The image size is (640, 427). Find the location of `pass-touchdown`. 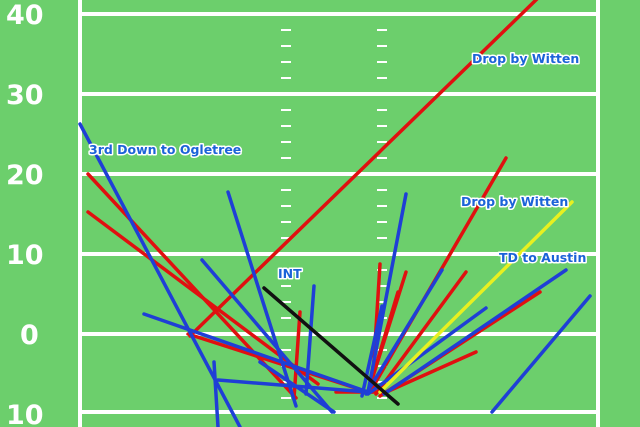

pass-touchdown is located at coordinates (476, 297).